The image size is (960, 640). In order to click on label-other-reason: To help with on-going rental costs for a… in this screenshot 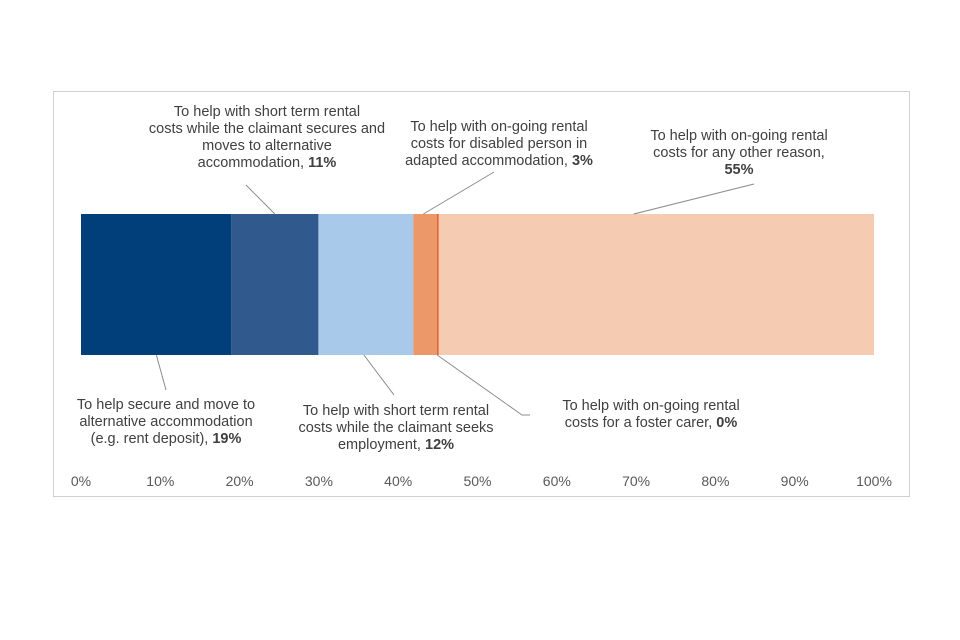, I will do `click(739, 153)`.